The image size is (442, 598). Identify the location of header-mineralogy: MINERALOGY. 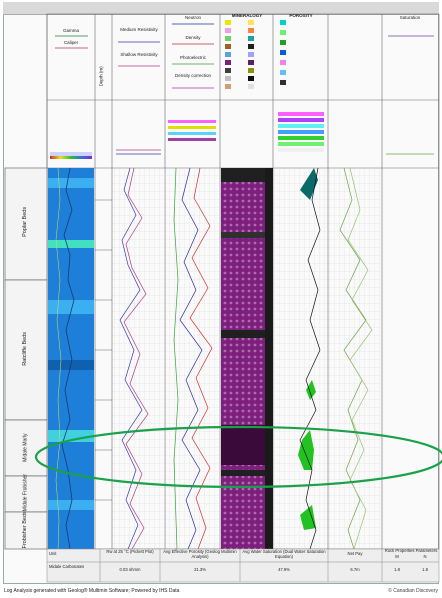
(247, 15).